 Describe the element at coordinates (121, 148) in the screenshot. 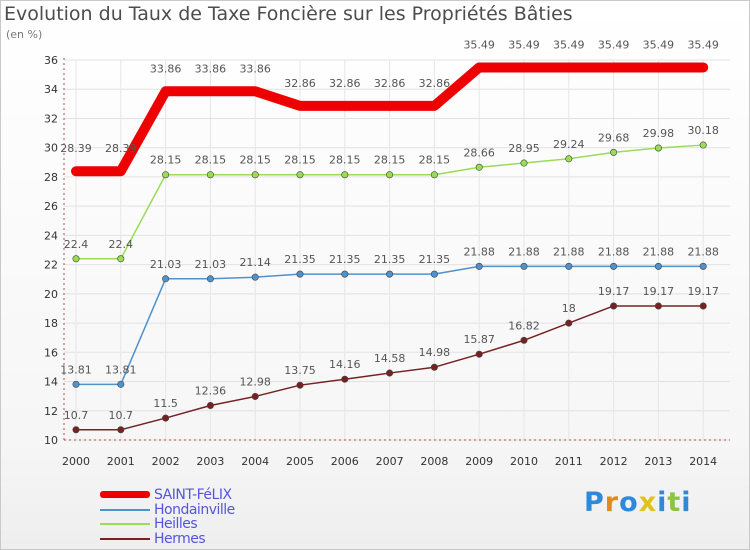

I see `data-label: 28.39` at that location.